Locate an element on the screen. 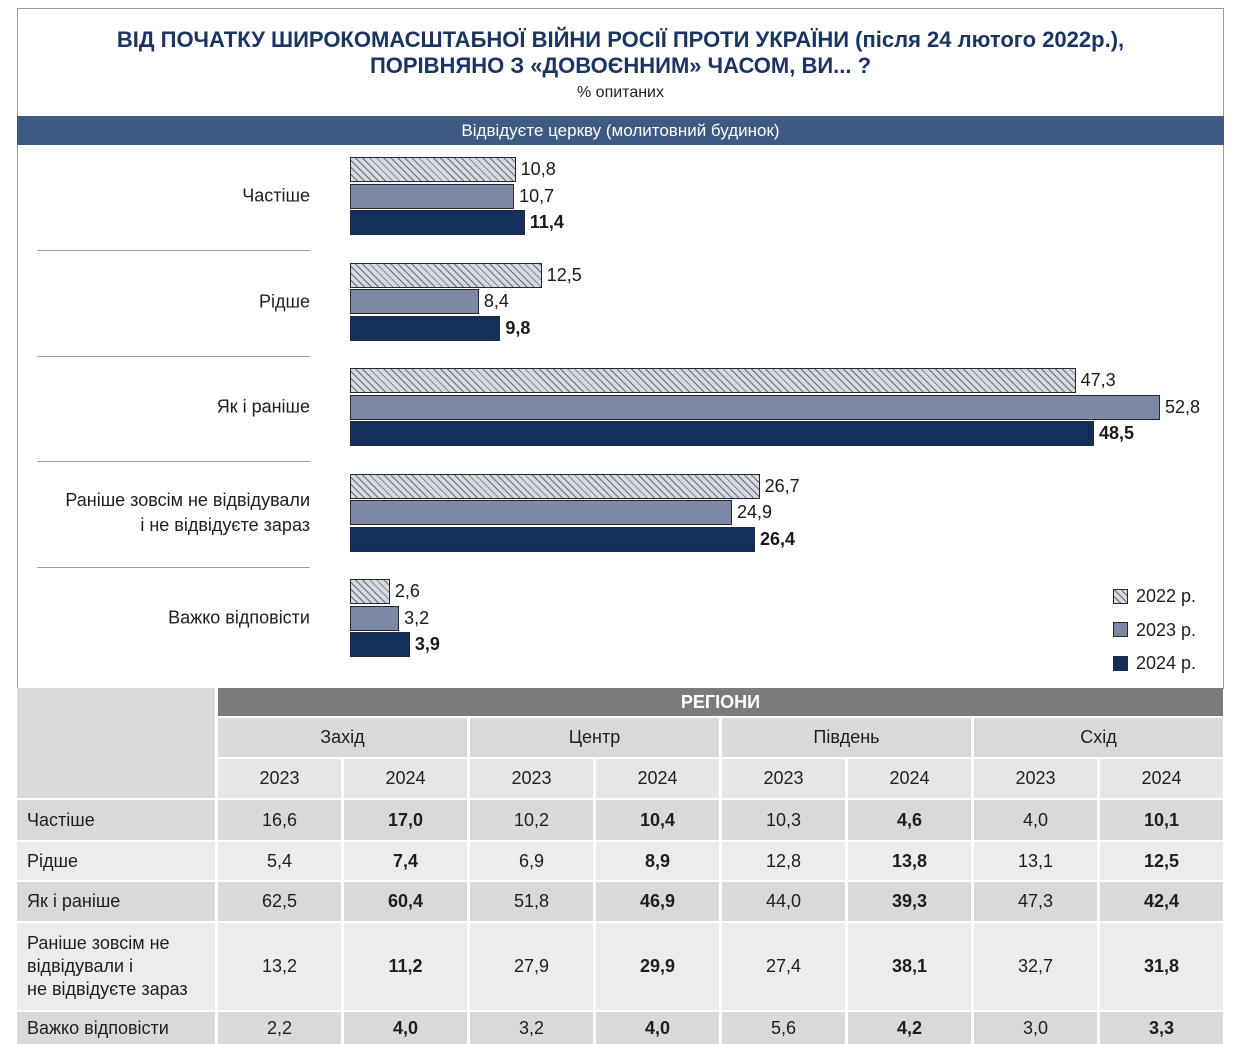  legend-label-2023: 2023 р. is located at coordinates (1166, 629).